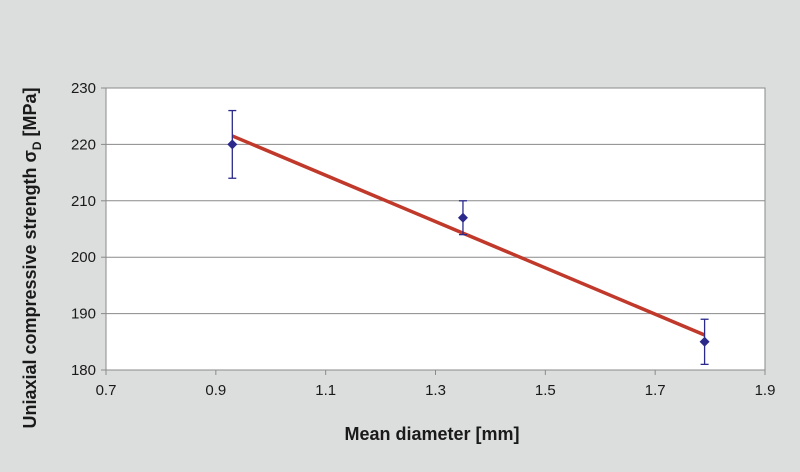 This screenshot has width=800, height=472. What do you see at coordinates (545, 390) in the screenshot?
I see `x-tick-label: 1.5` at bounding box center [545, 390].